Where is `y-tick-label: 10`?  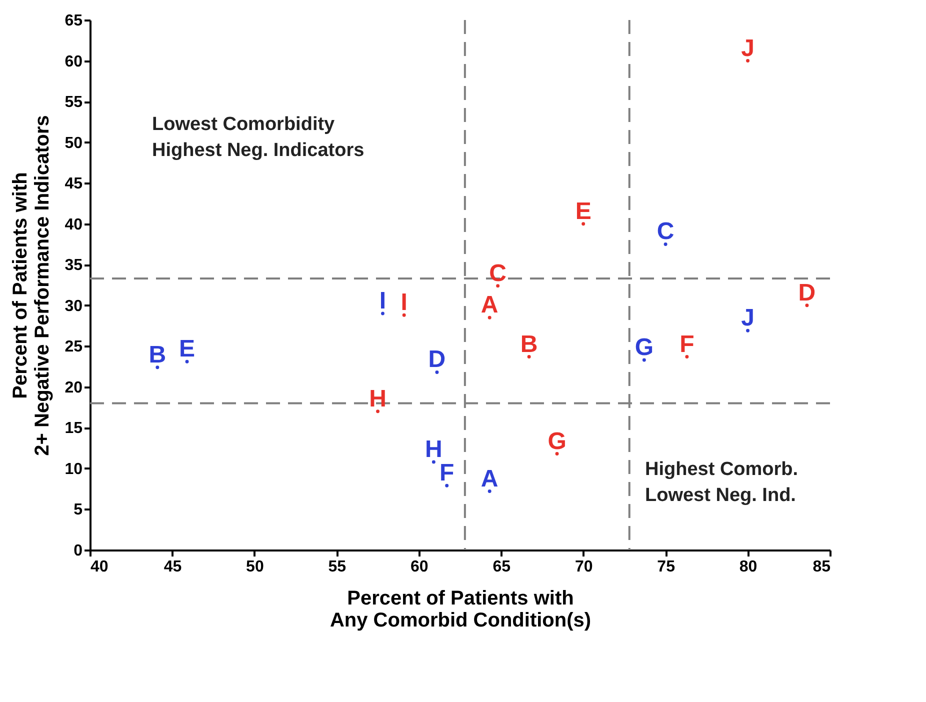
y-tick-label: 10 is located at coordinates (73, 469).